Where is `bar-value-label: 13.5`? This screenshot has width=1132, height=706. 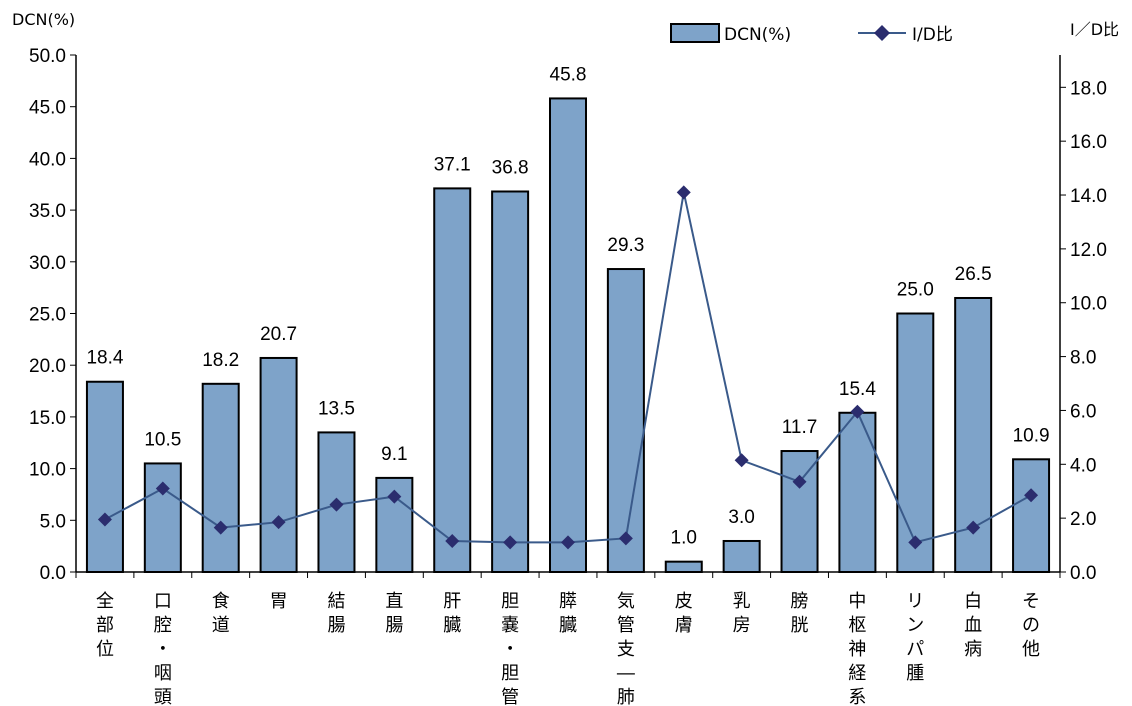
bar-value-label: 13.5 is located at coordinates (336, 408).